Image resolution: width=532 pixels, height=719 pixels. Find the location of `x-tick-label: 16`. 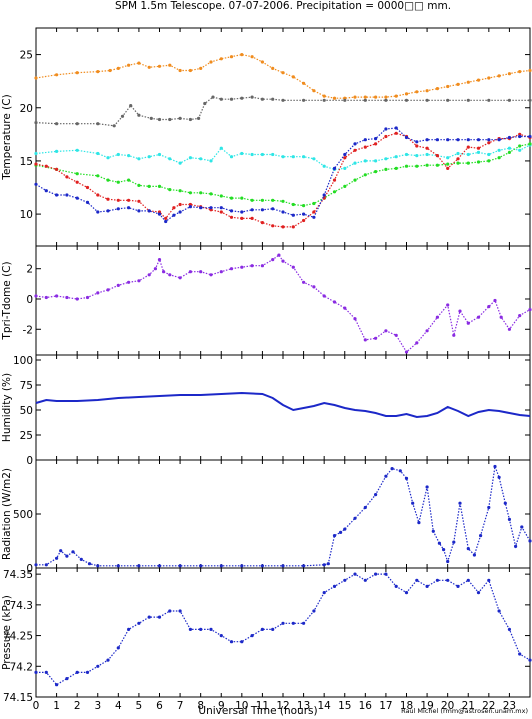

x-tick-label: 16 is located at coordinates (366, 706).